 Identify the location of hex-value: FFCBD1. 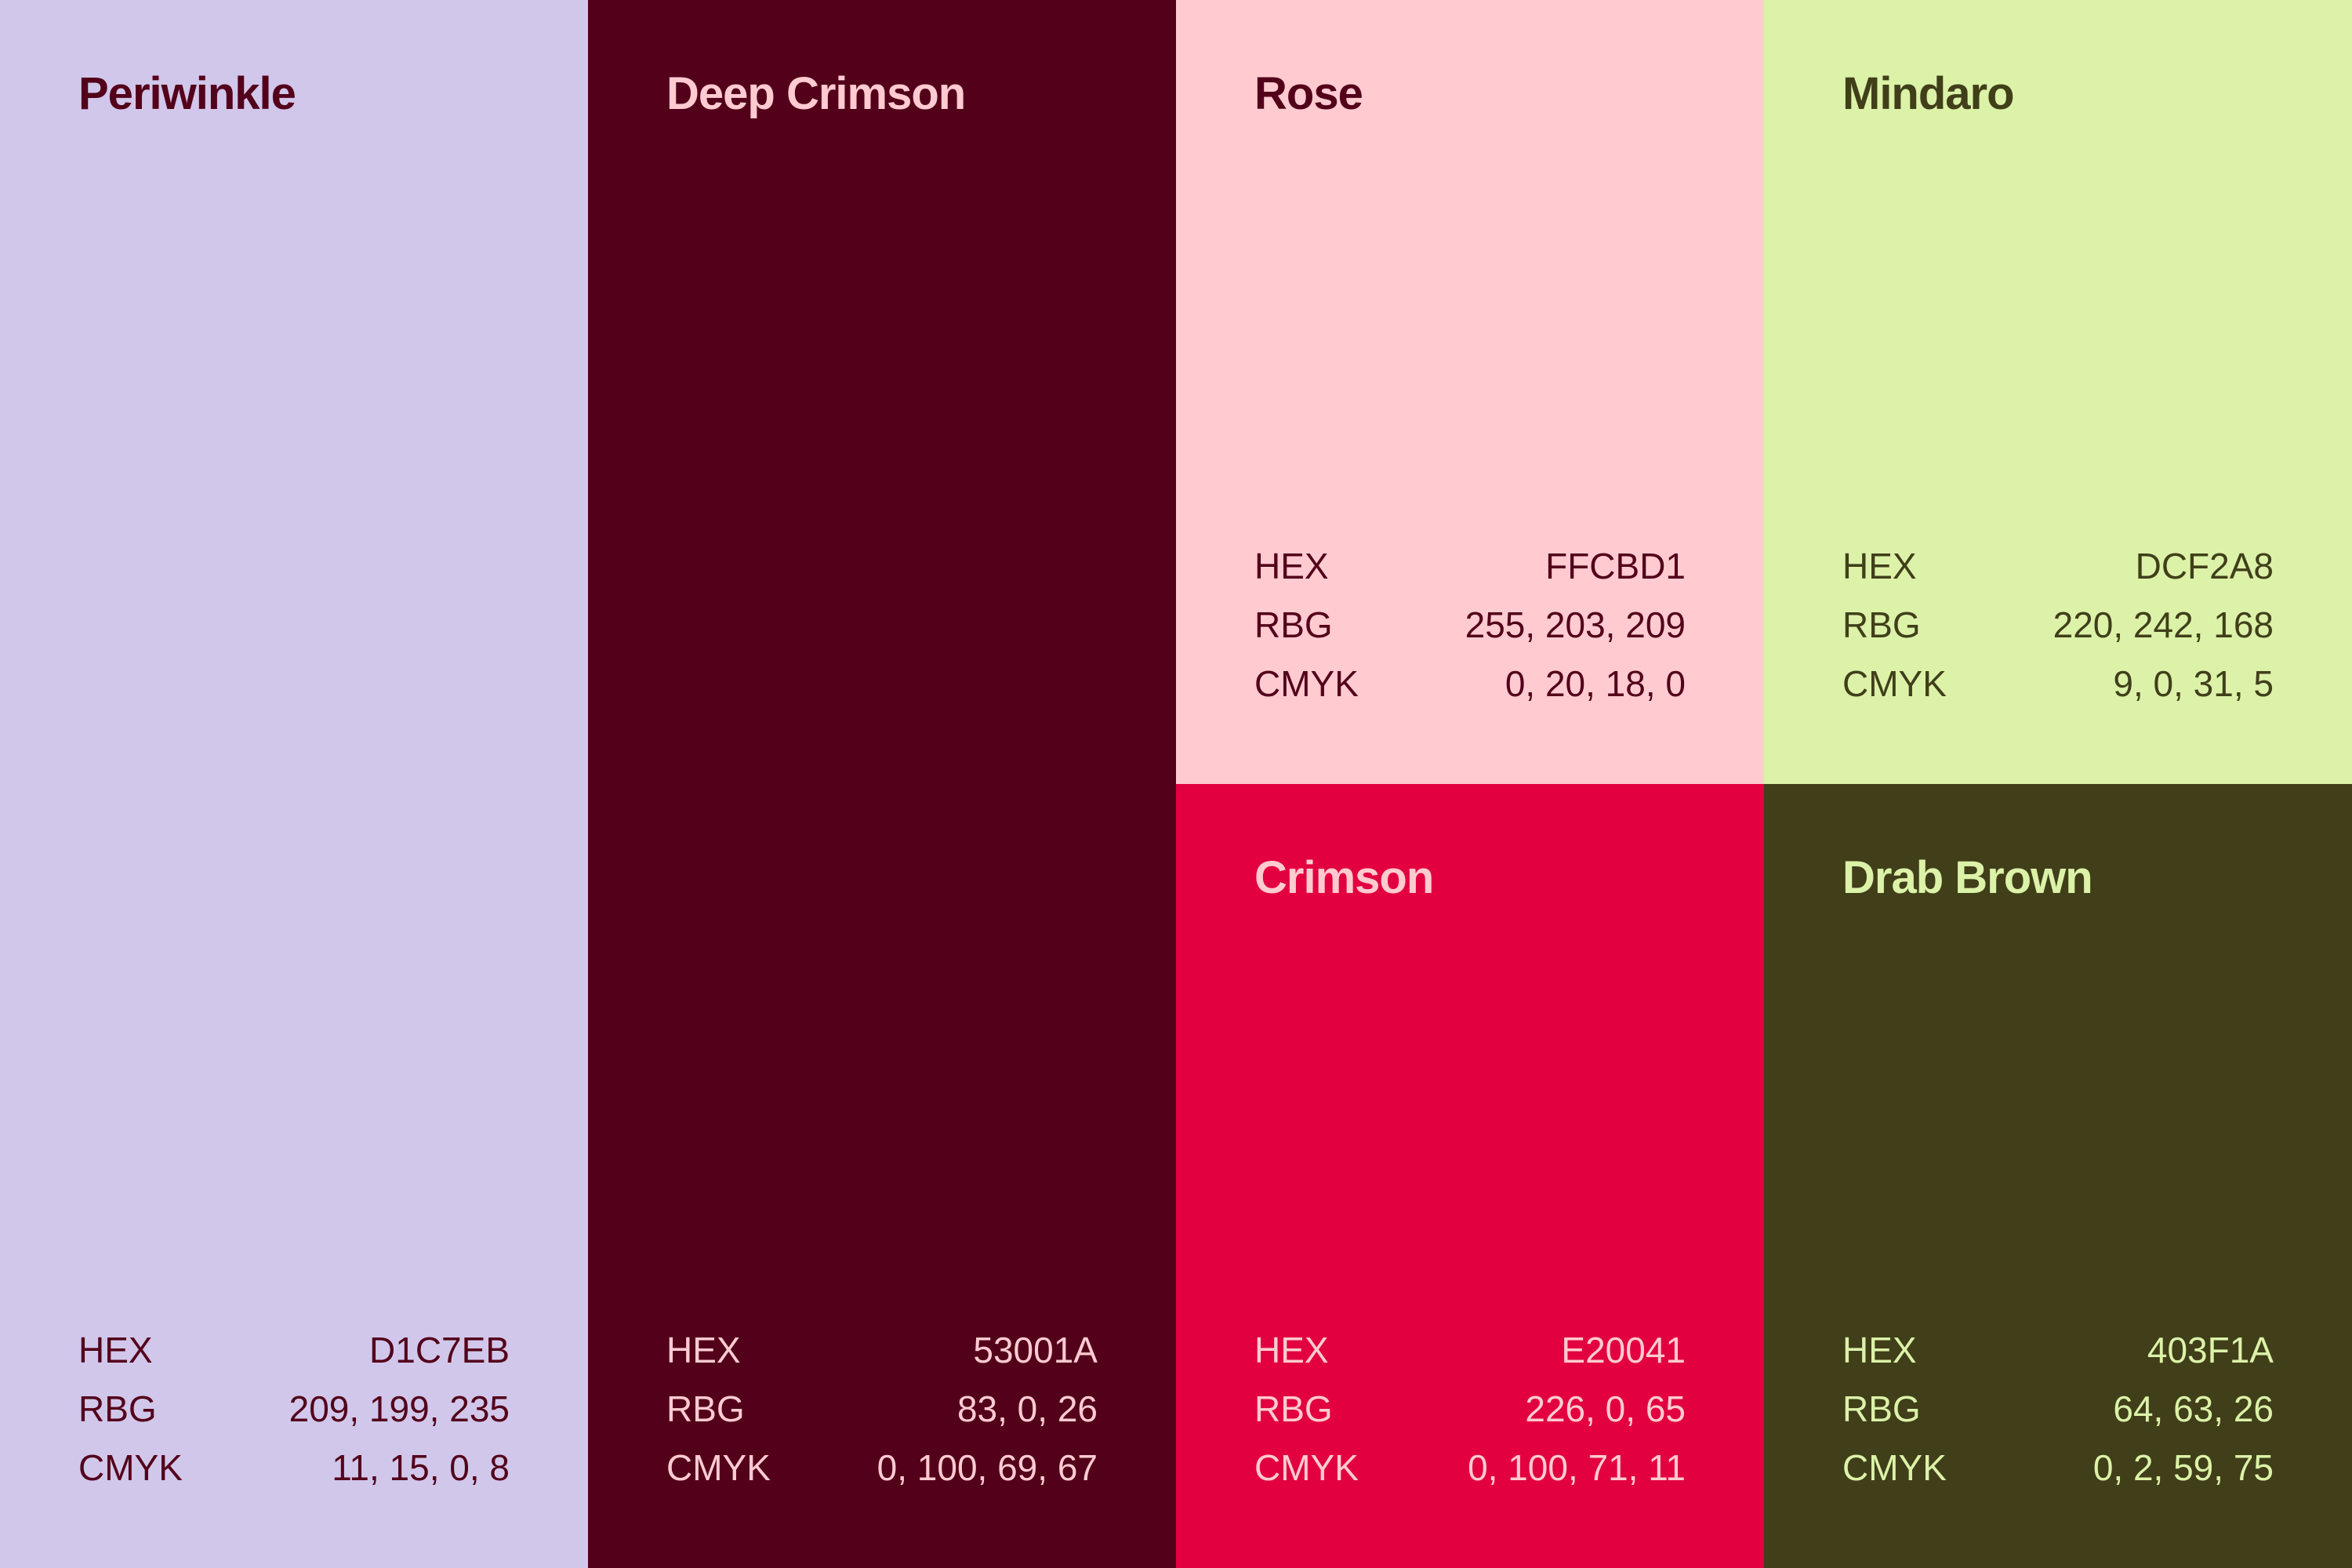
(1615, 566).